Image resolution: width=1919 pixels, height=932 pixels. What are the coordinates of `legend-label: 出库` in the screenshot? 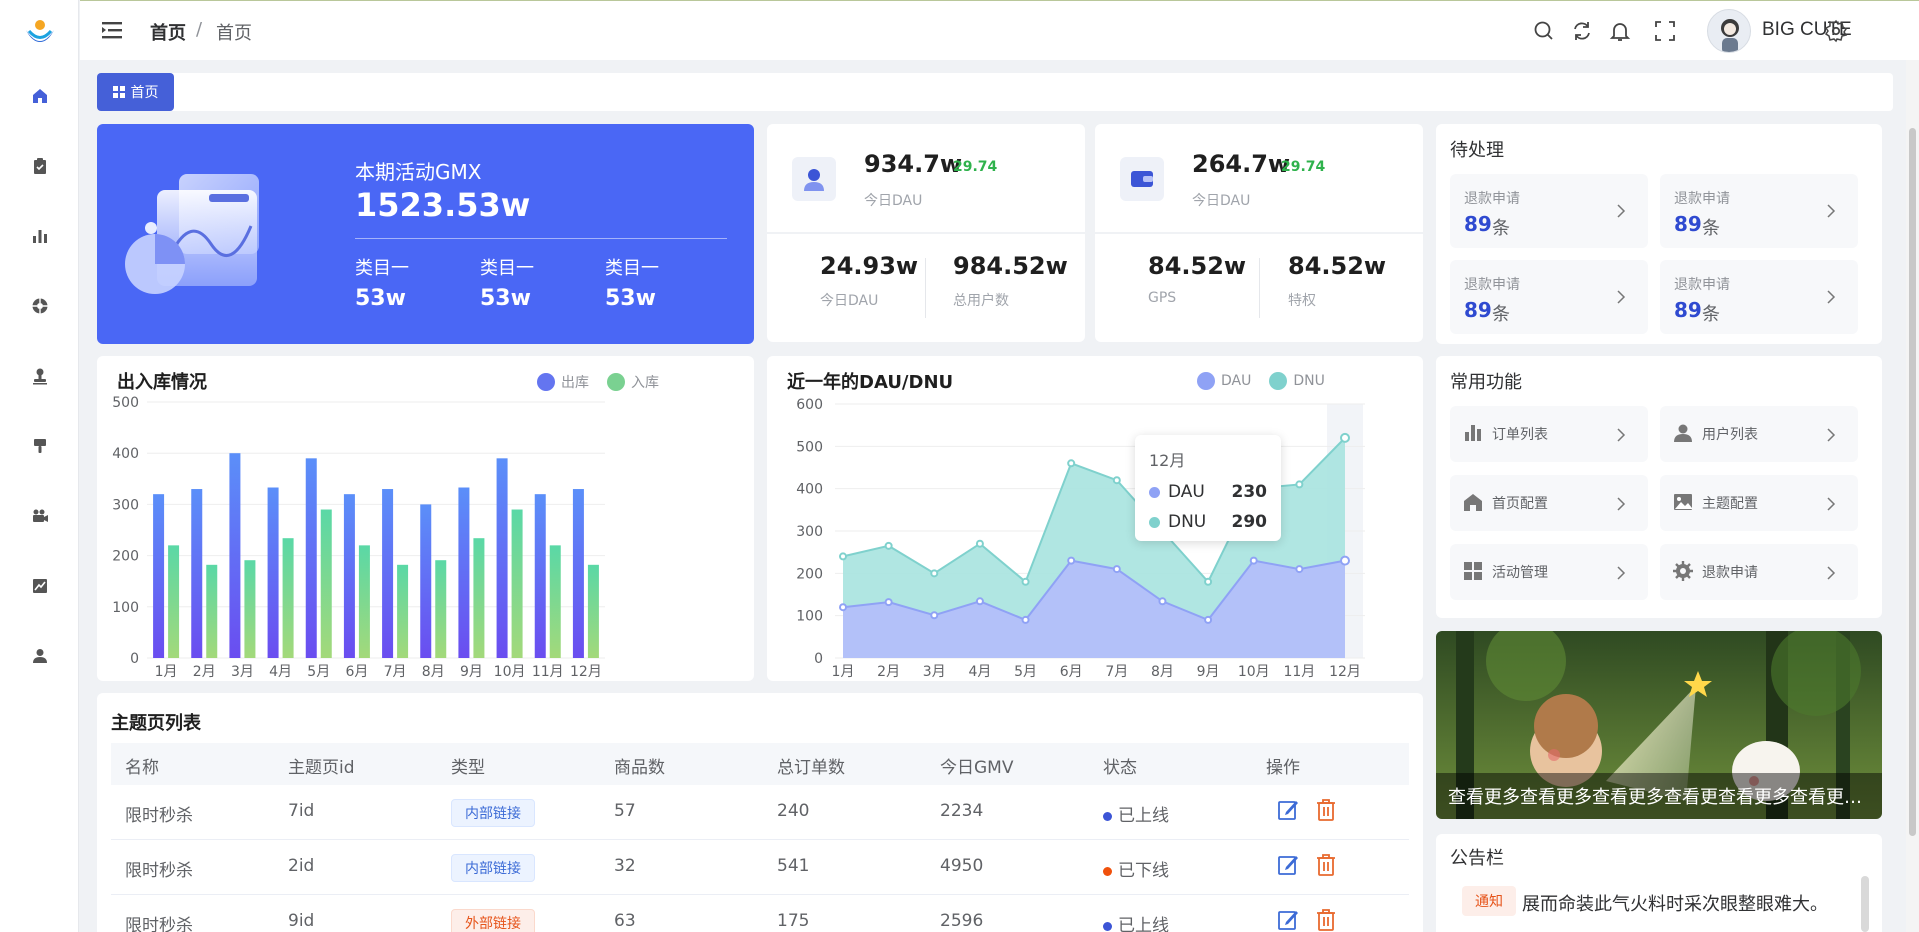 It's located at (575, 383).